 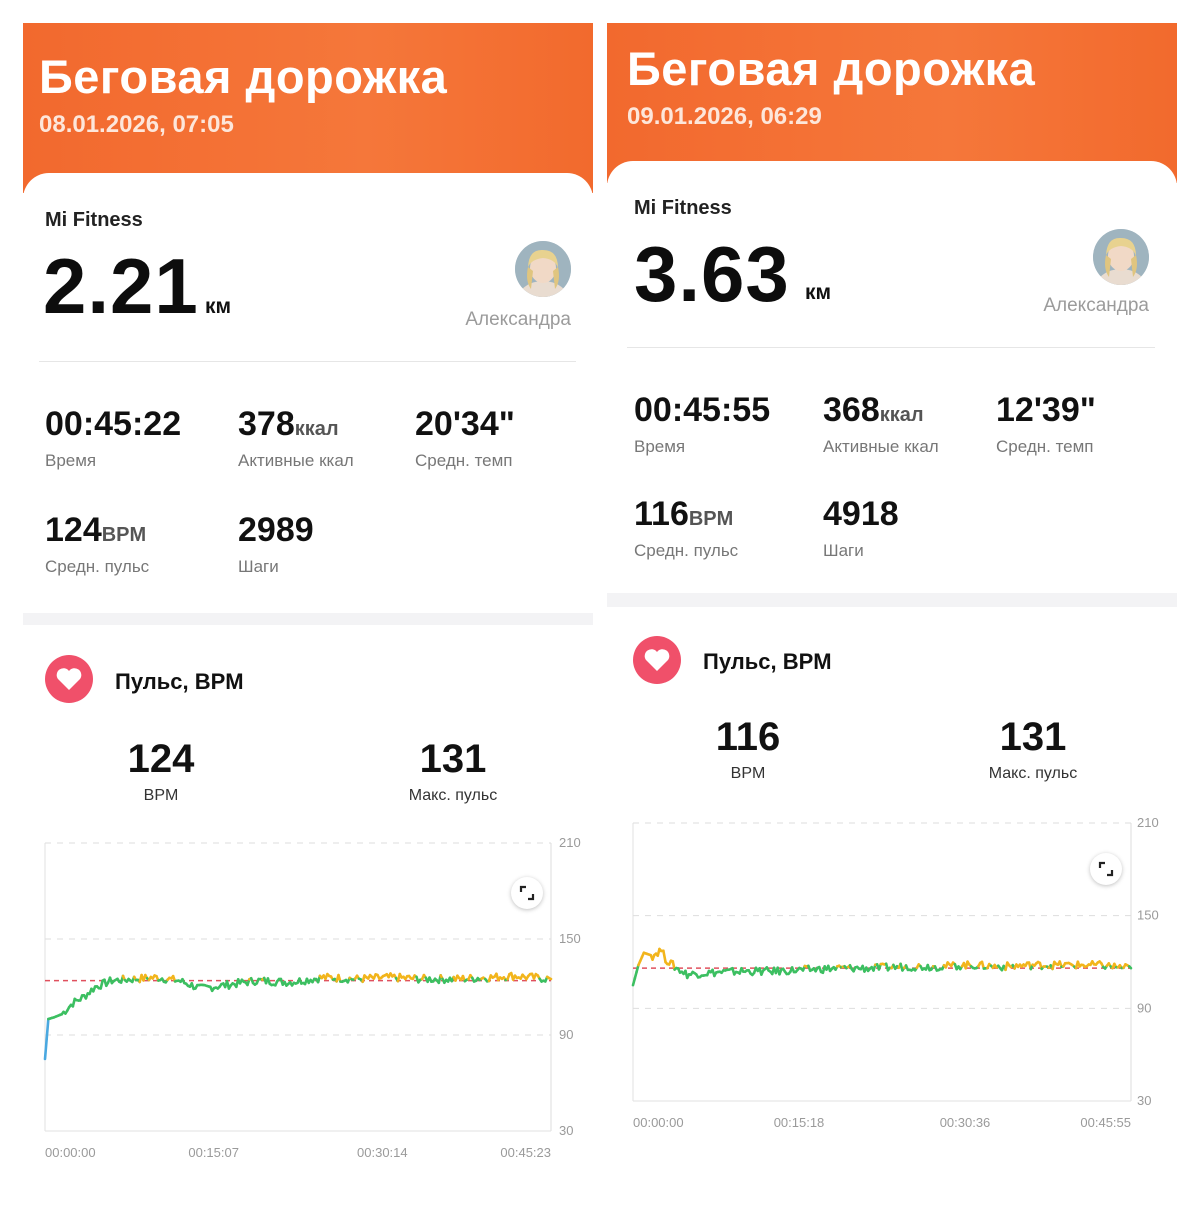 I want to click on stat-calories: 378ккал Активные ккал, so click(x=296, y=439).